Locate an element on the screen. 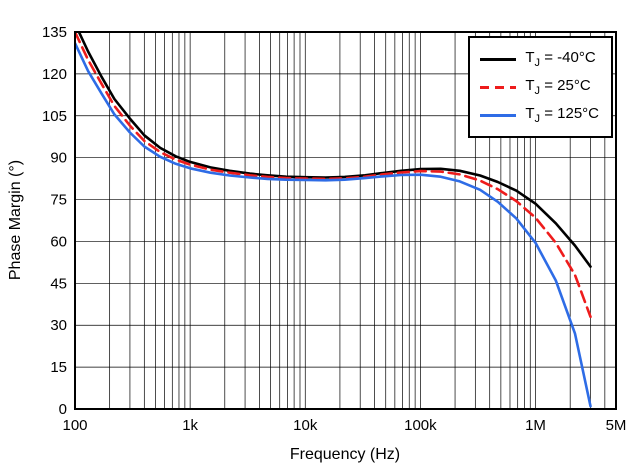  svg-text: 100k is located at coordinates (420, 425).